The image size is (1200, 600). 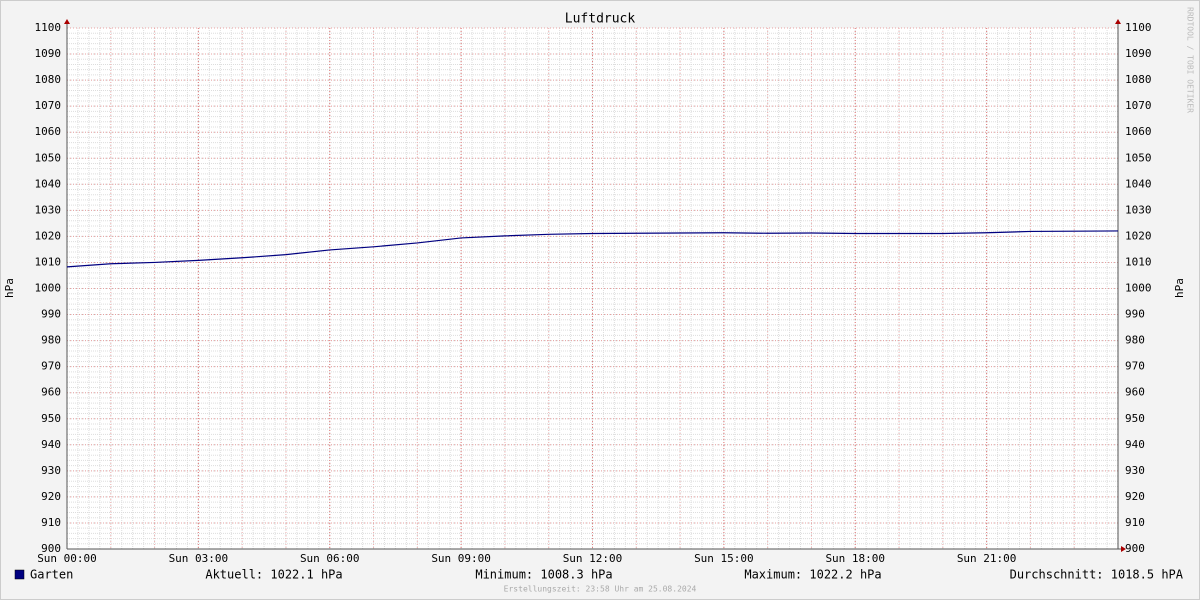 What do you see at coordinates (51, 548) in the screenshot?
I see `y-tick-label: 900` at bounding box center [51, 548].